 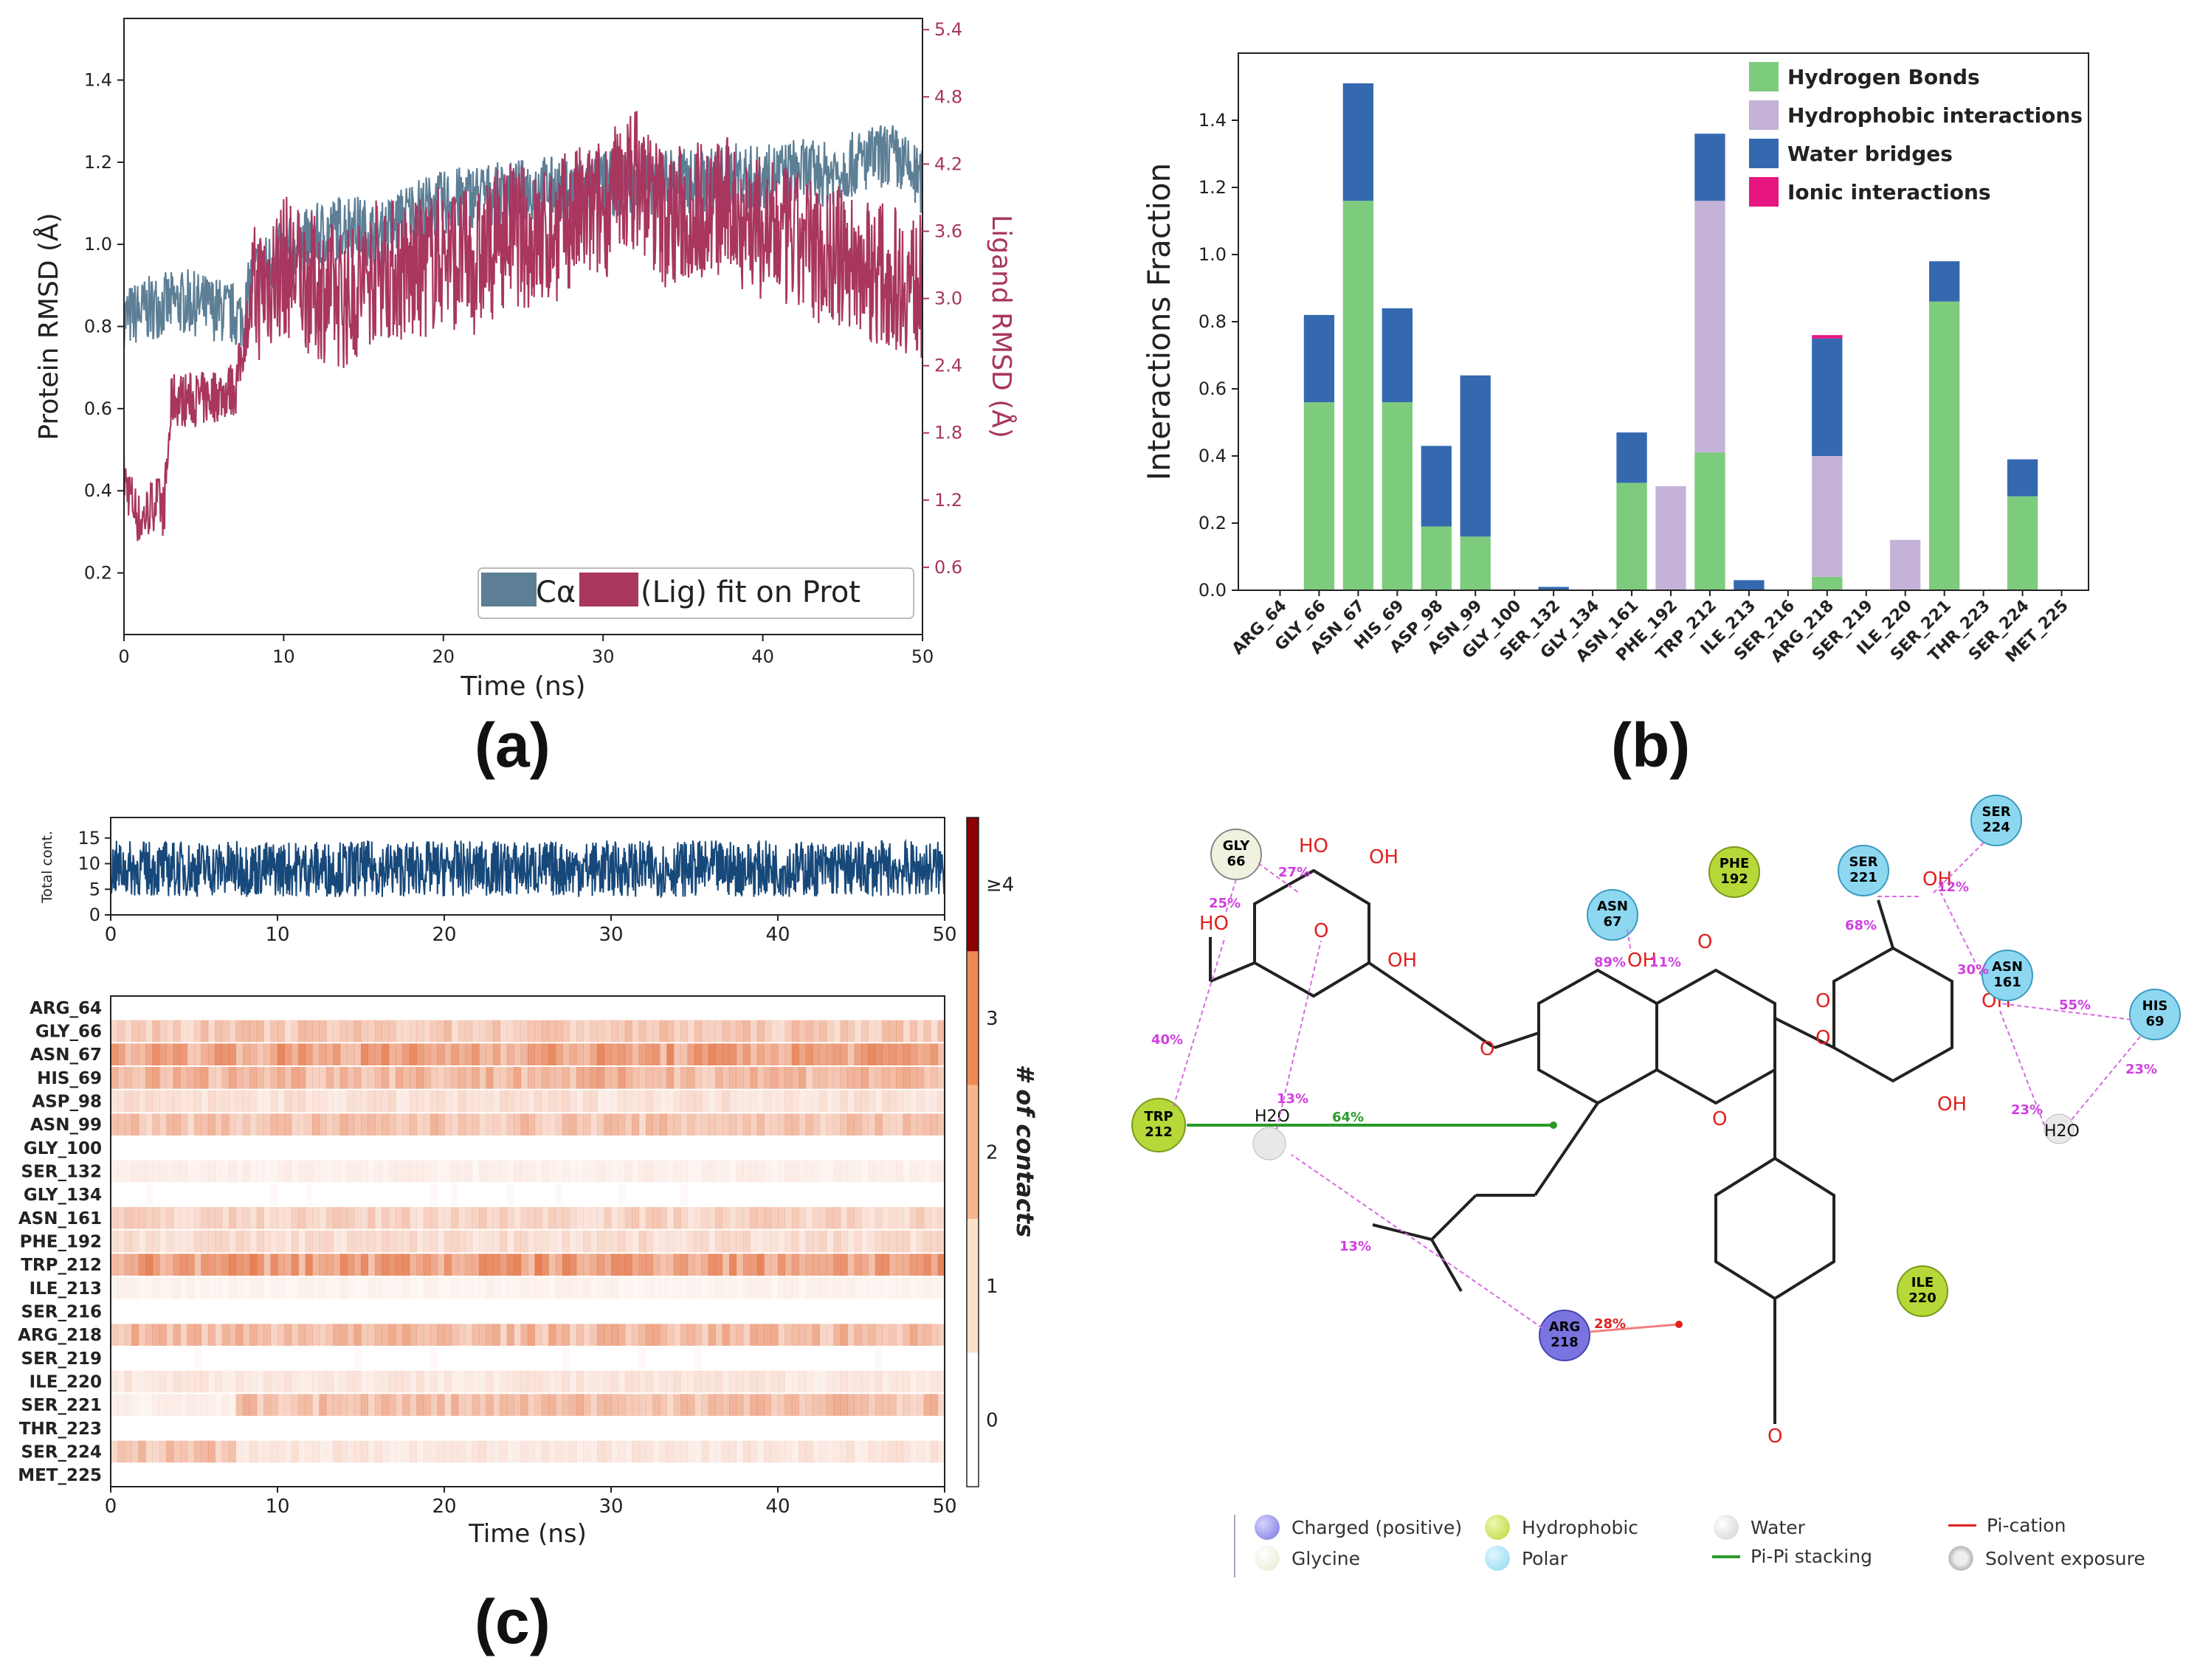 What do you see at coordinates (89, 864) in the screenshot?
I see `top-y-tick-label: 10` at bounding box center [89, 864].